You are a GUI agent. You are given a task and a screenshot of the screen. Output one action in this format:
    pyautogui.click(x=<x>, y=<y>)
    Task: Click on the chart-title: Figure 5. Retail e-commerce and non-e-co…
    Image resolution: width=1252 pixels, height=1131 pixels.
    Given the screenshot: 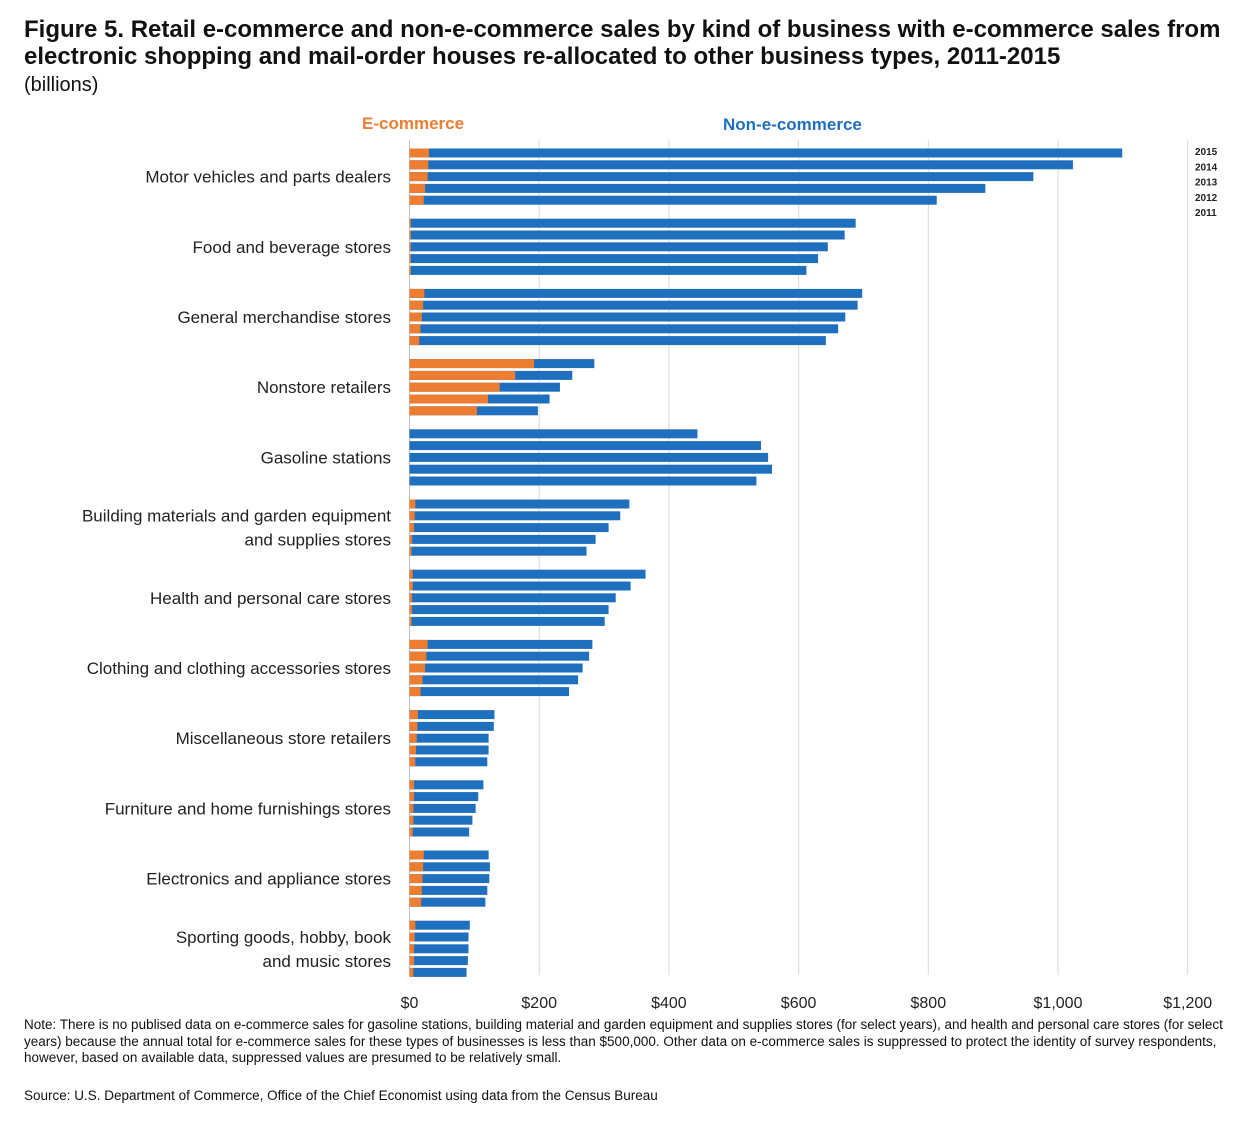 What is the action you would take?
    pyautogui.click(x=622, y=43)
    